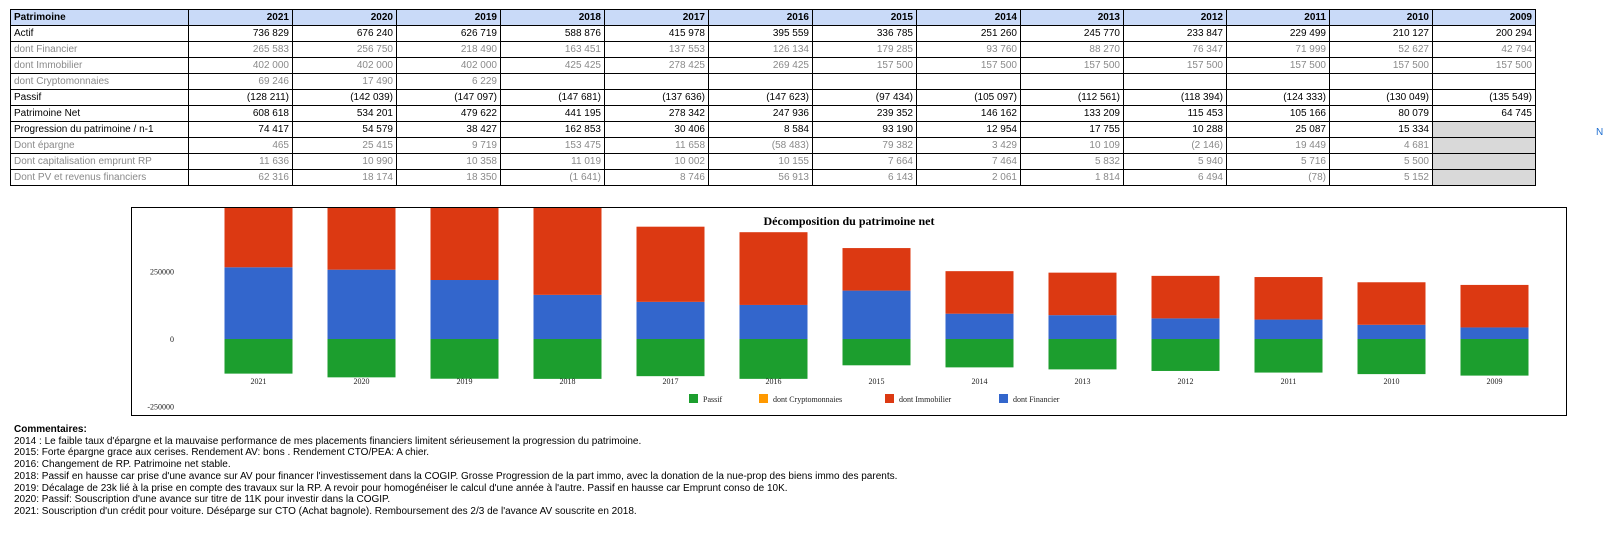 The image size is (1611, 539). I want to click on value-cell: (137 636), so click(656, 97).